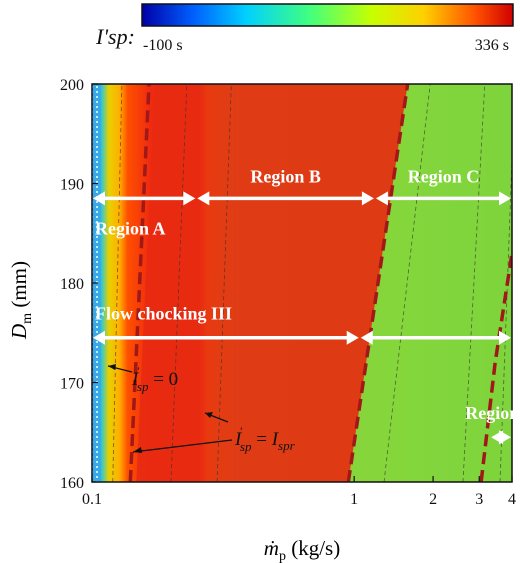 This screenshot has height=563, width=520. What do you see at coordinates (72, 483) in the screenshot?
I see `y-tick-label: 160` at bounding box center [72, 483].